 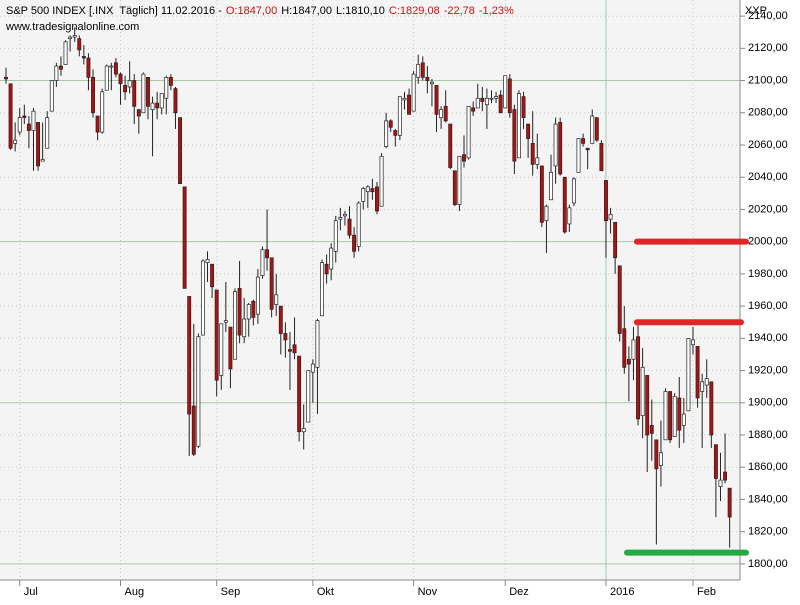 I want to click on title-part: L:1810,10, so click(x=360, y=11).